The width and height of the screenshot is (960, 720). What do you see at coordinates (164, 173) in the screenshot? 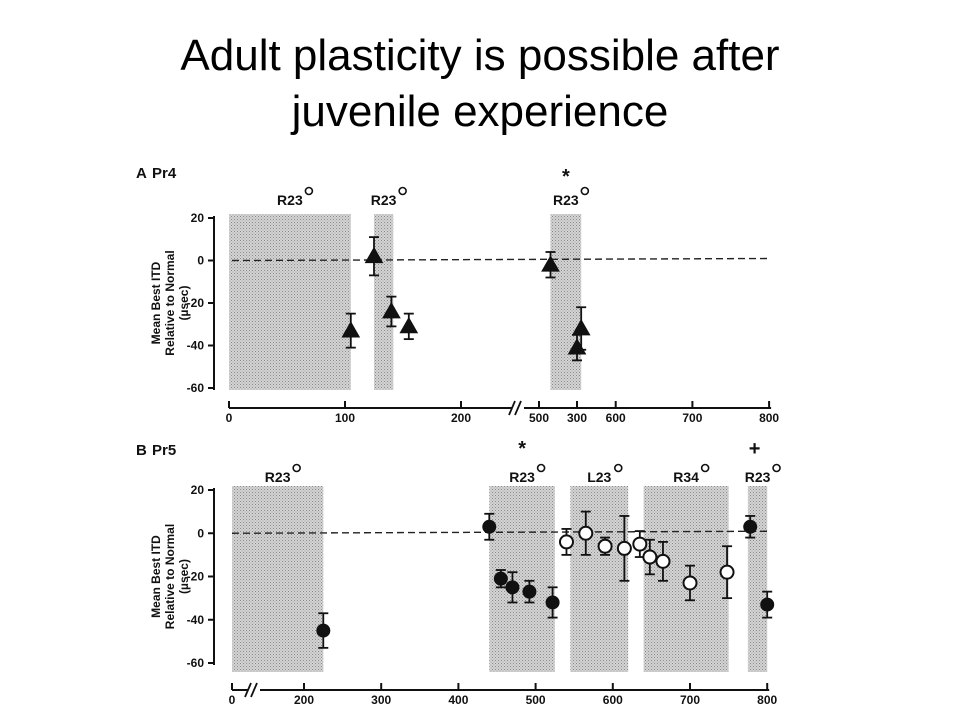
I see `subject-label: Pr4` at bounding box center [164, 173].